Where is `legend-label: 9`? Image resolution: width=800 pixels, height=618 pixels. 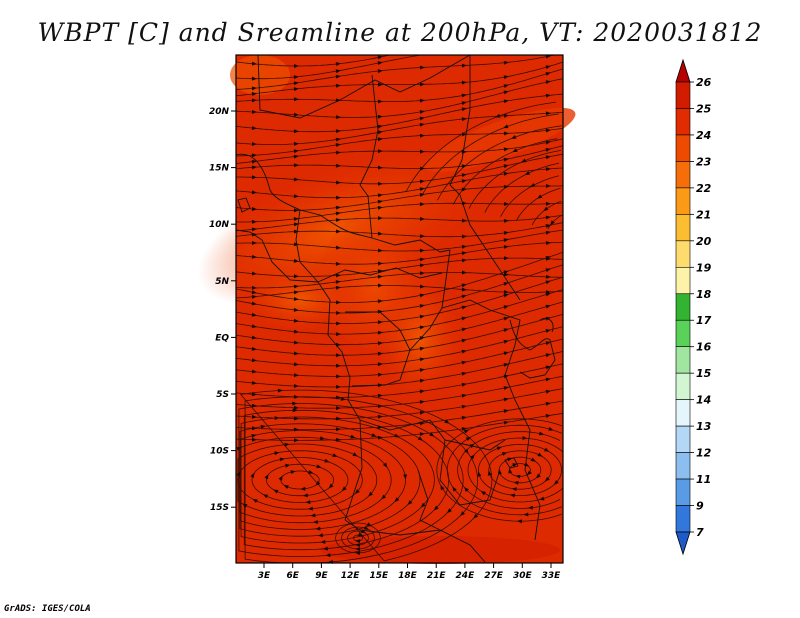
legend-label: 9 is located at coordinates (700, 506).